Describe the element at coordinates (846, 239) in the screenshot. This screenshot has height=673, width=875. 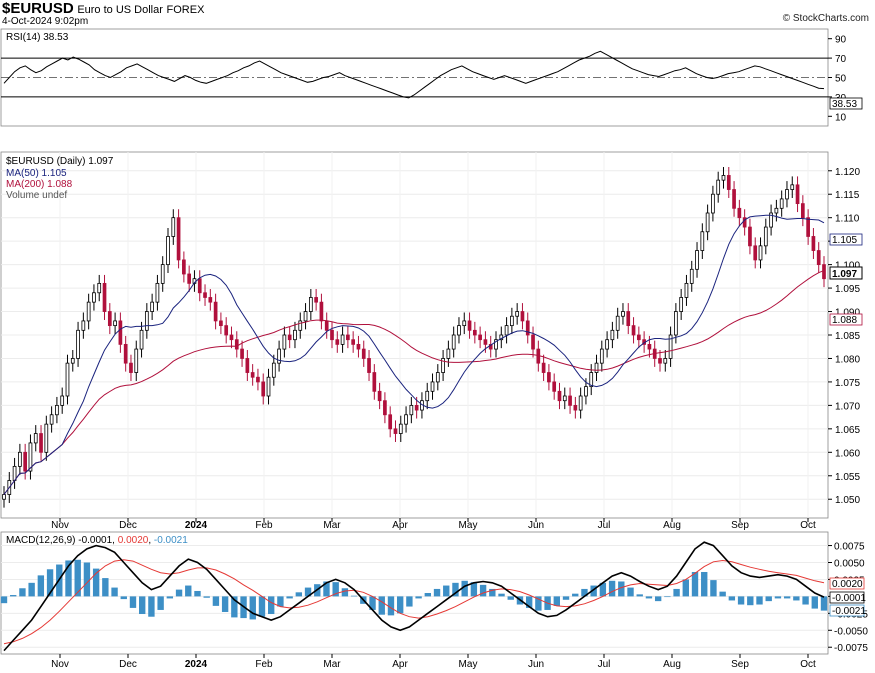
I see `ma50-badge` at that location.